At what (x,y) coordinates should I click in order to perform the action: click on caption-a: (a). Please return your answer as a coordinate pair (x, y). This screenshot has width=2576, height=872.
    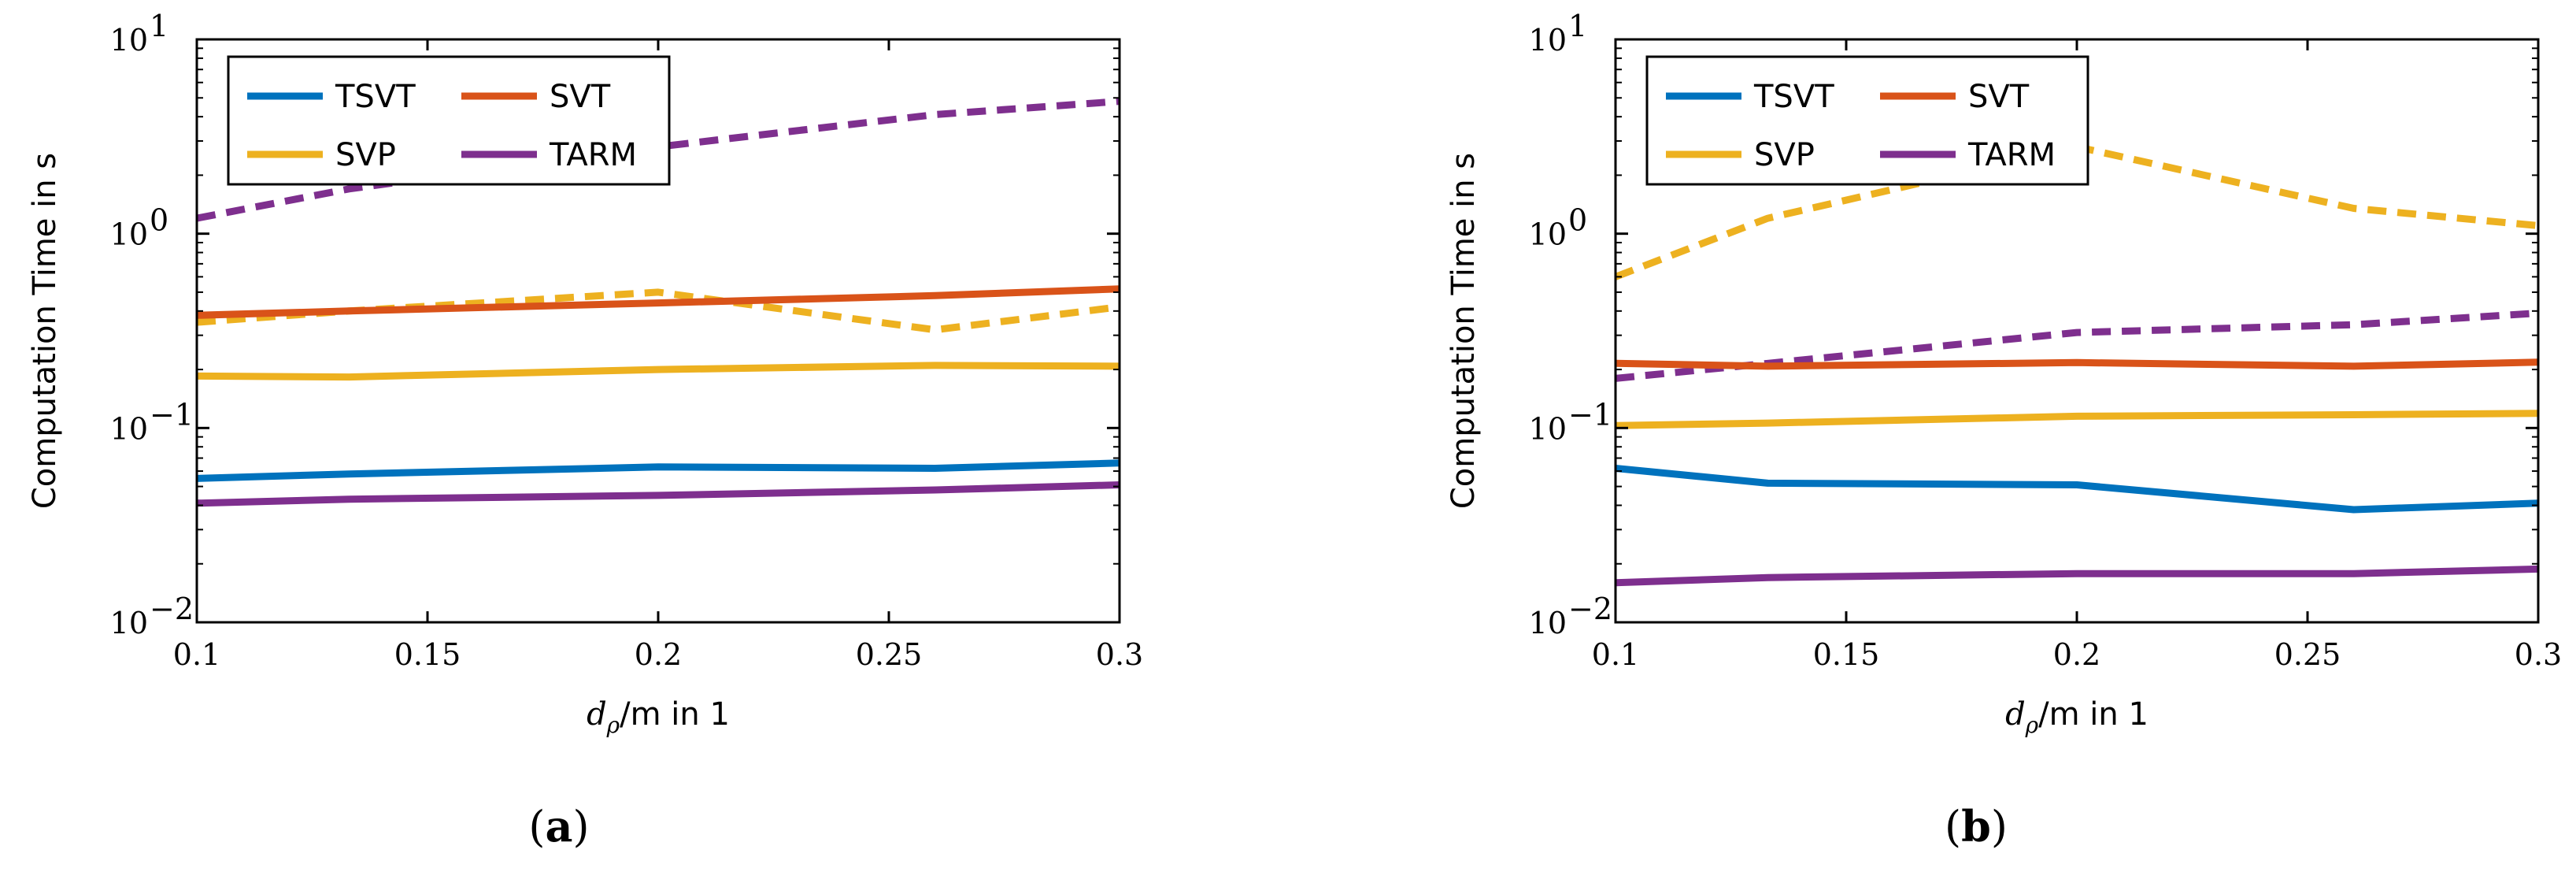
    Looking at the image, I should click on (558, 827).